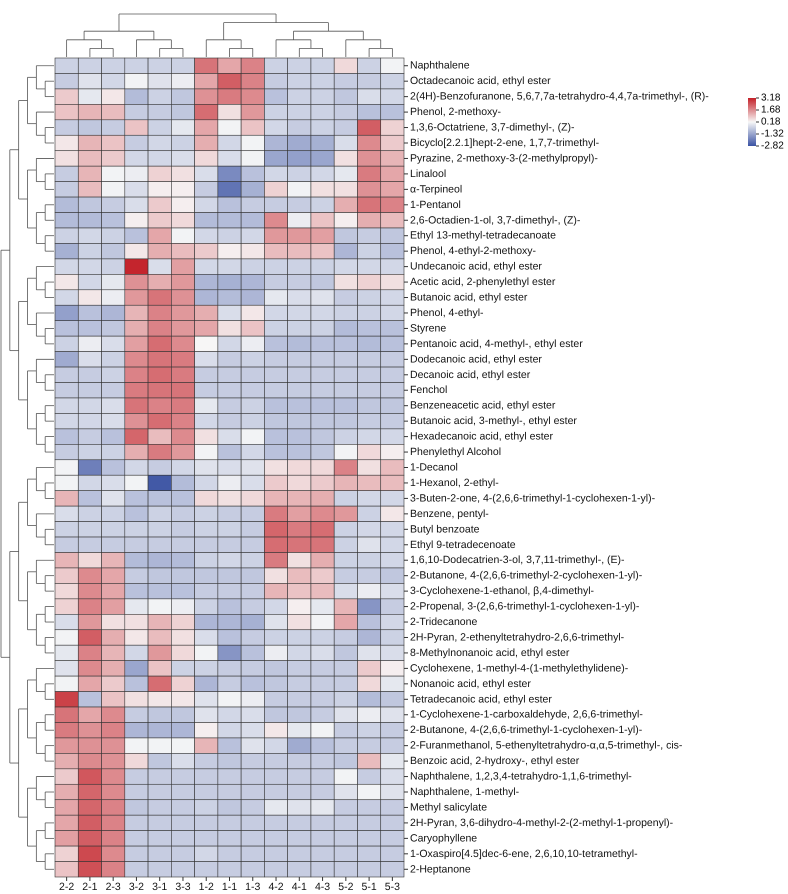 The height and width of the screenshot is (894, 788). I want to click on y-tick-label: Decanoic acid, ethyl ester, so click(470, 374).